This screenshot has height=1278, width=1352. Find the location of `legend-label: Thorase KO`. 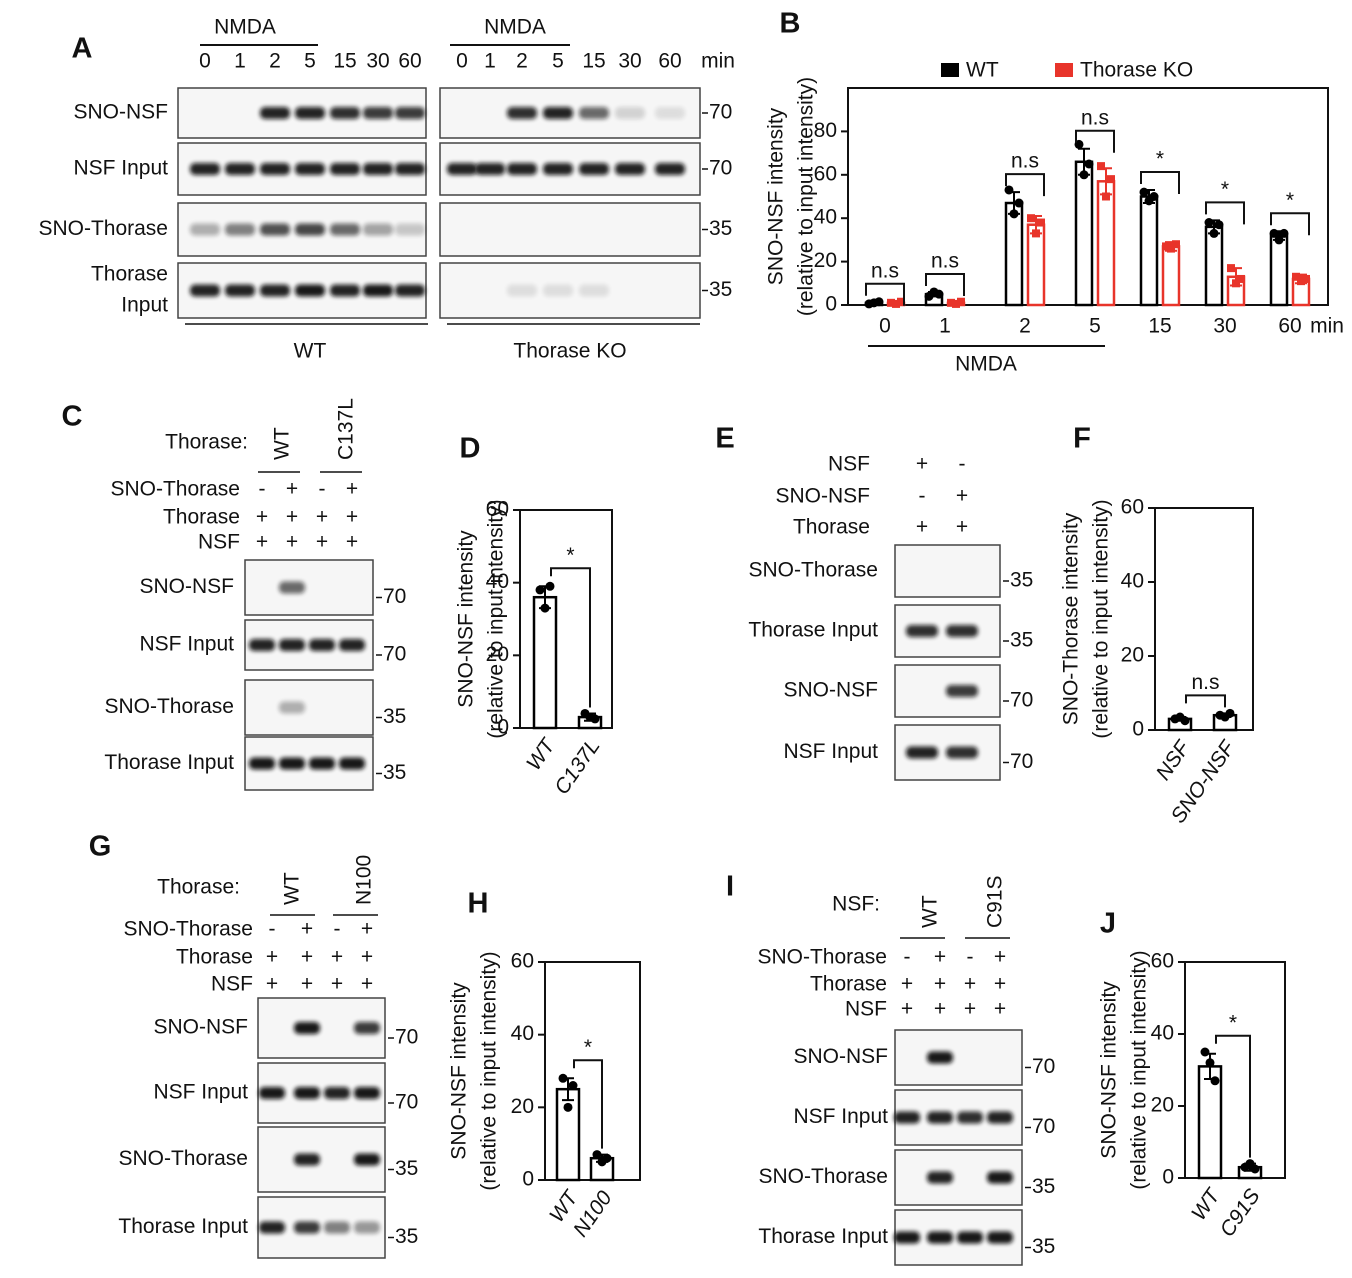

legend-label: Thorase KO is located at coordinates (1136, 70).